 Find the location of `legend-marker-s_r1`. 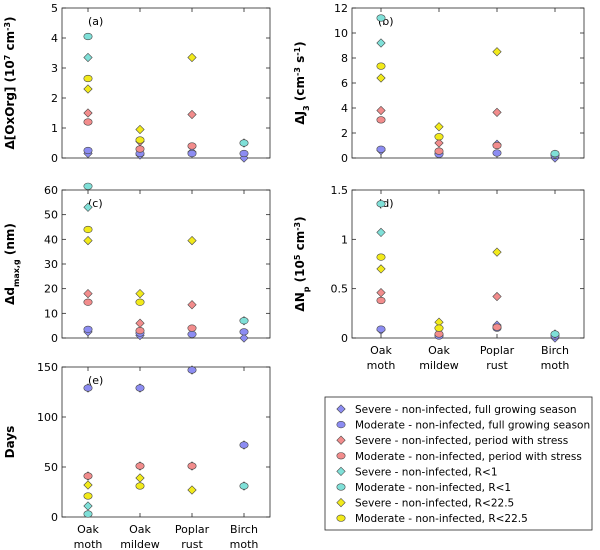

legend-marker-s_r1 is located at coordinates (341, 471).